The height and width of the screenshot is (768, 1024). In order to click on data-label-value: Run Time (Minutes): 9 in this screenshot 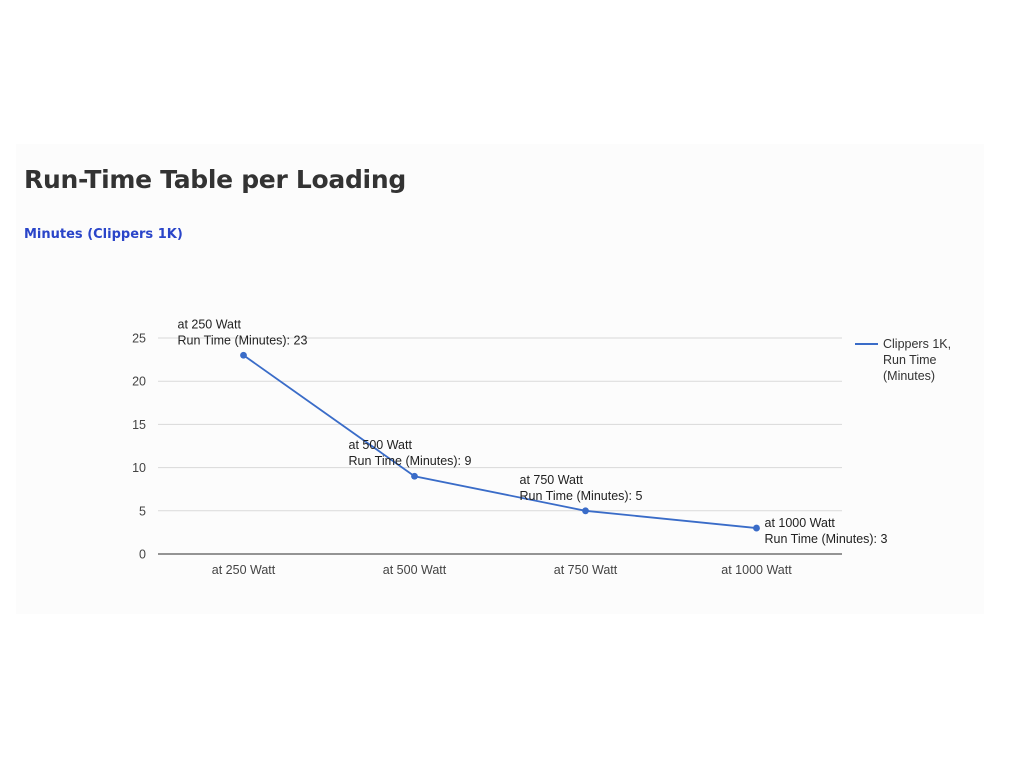, I will do `click(410, 461)`.